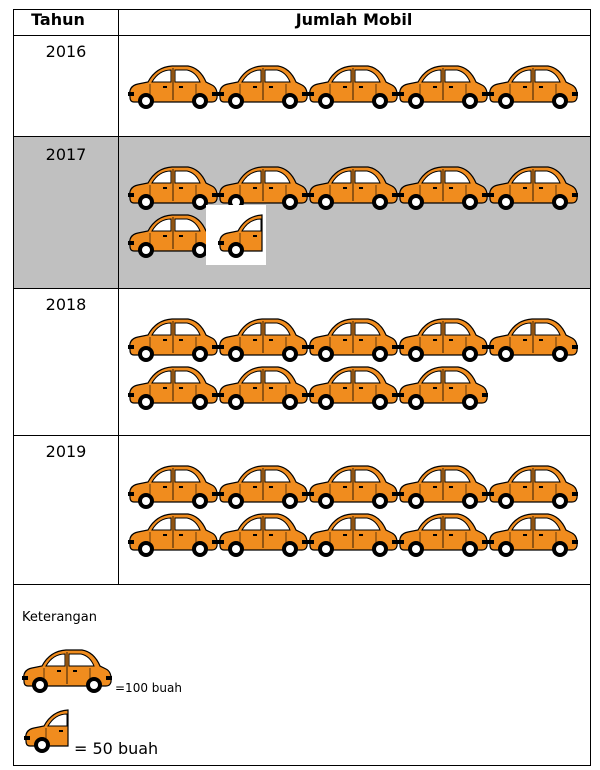 The image size is (600, 770). I want to click on year-label: 2017, so click(66, 154).